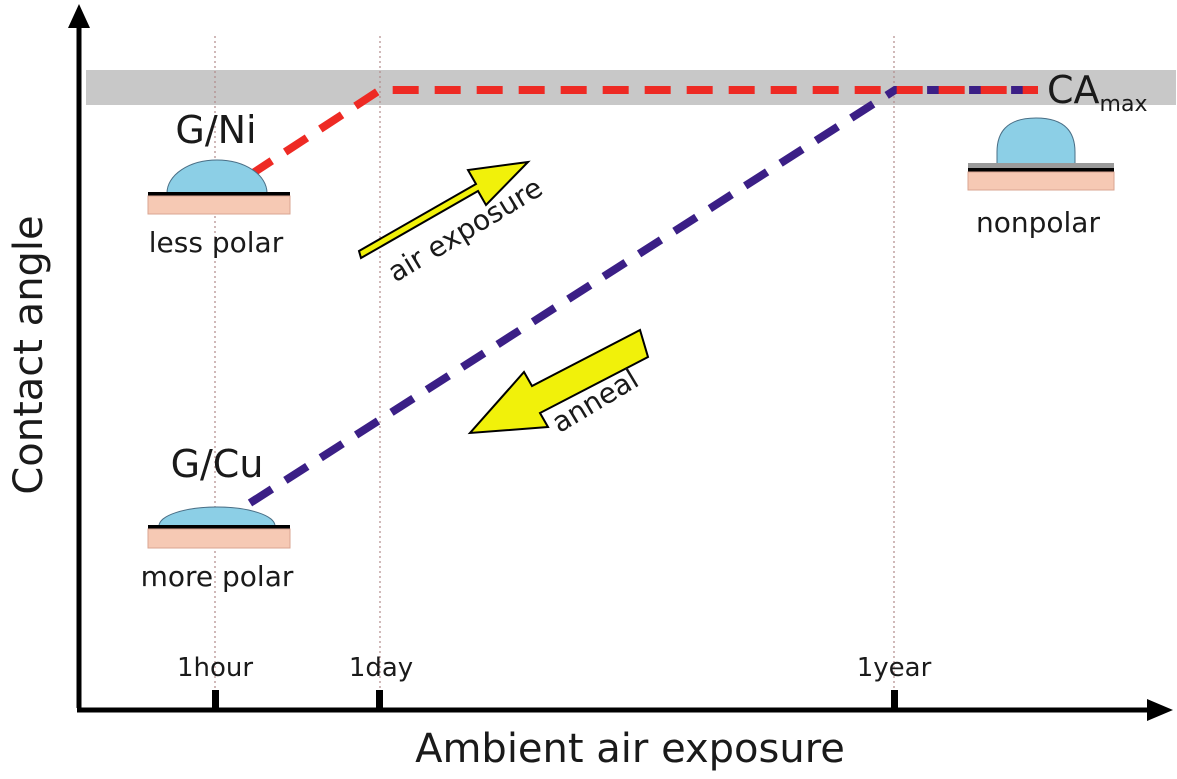 The image size is (1177, 779). I want to click on gni-sample-name: G/Ni, so click(215, 130).